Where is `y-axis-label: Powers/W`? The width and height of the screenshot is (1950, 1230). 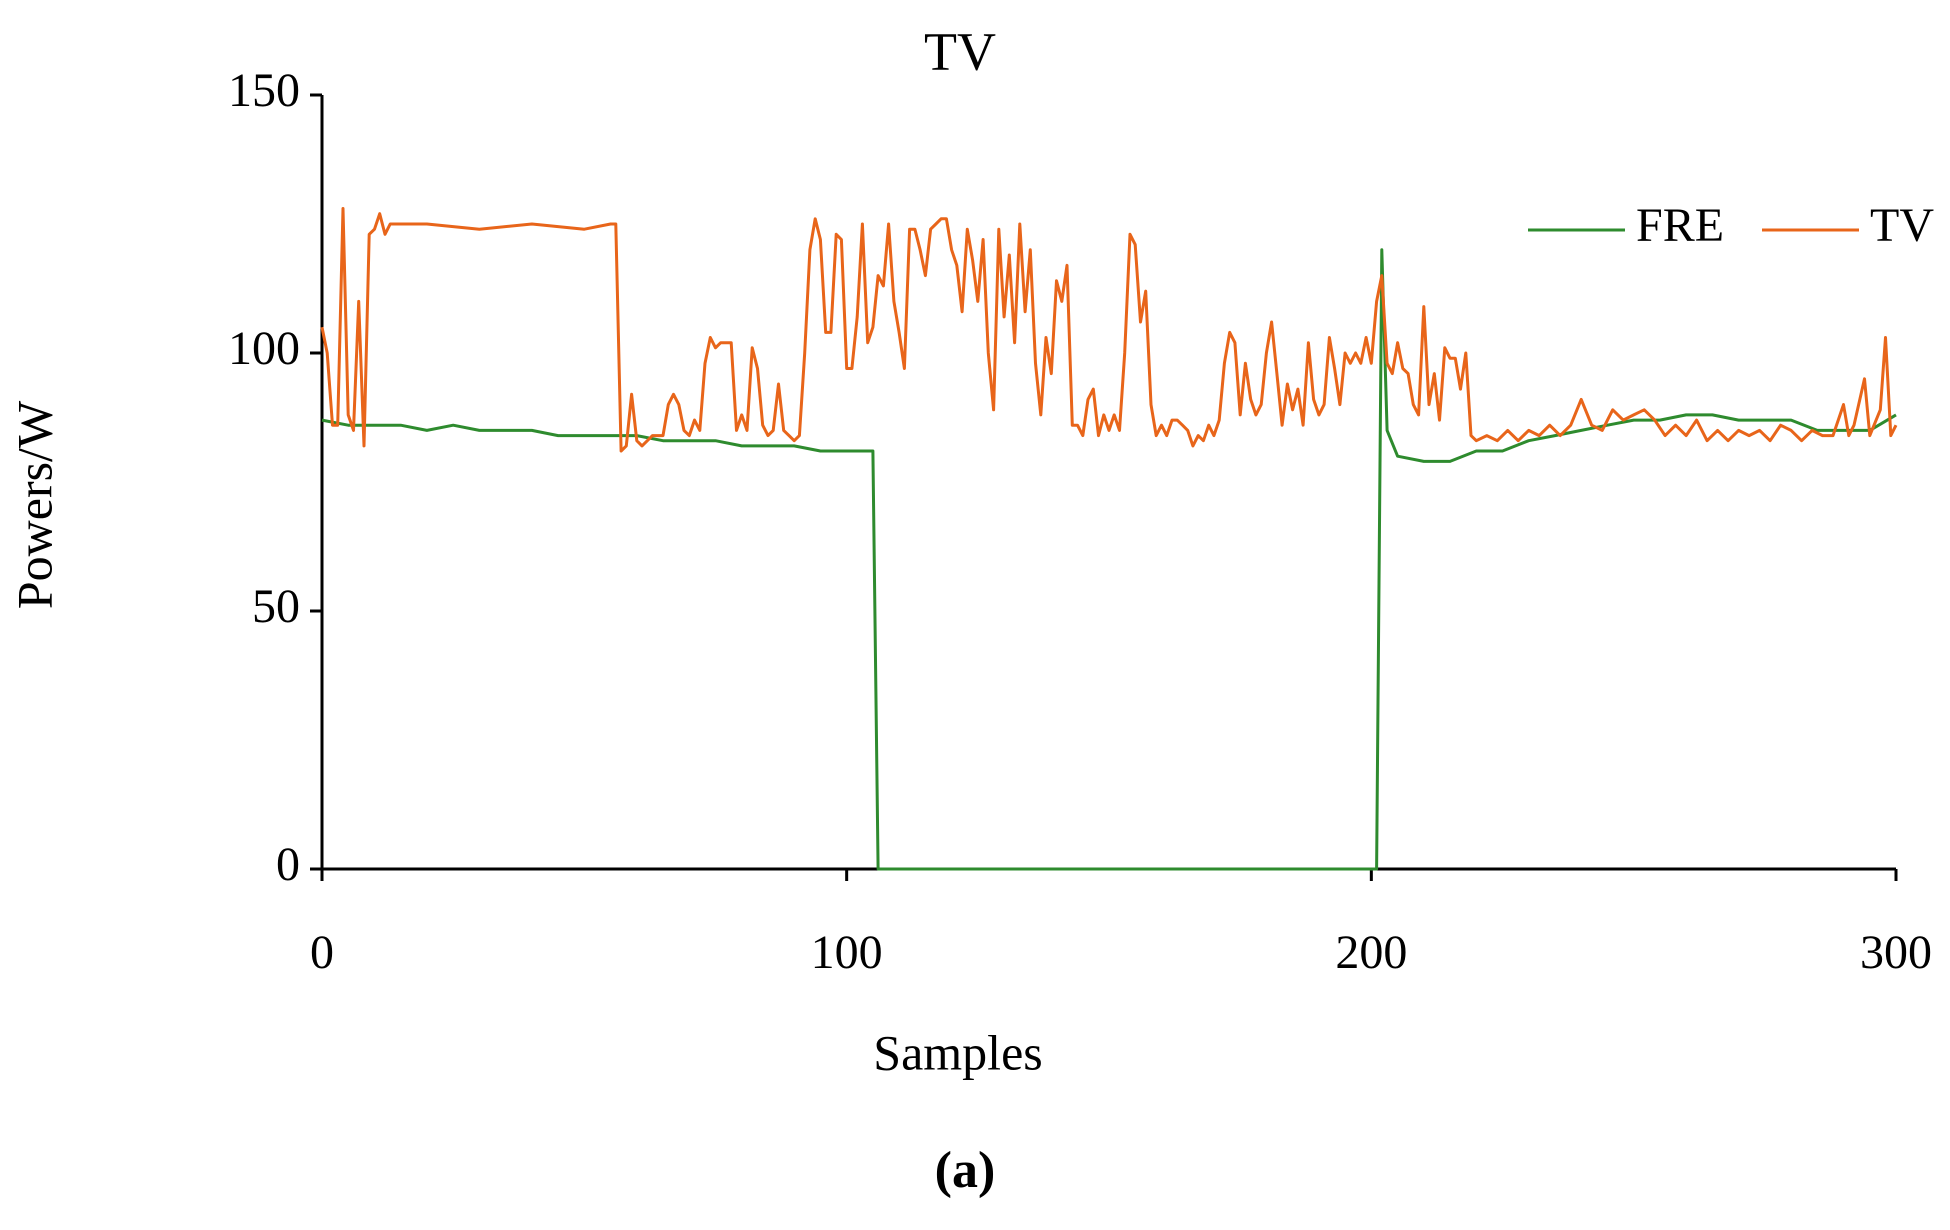 y-axis-label: Powers/W is located at coordinates (34, 504).